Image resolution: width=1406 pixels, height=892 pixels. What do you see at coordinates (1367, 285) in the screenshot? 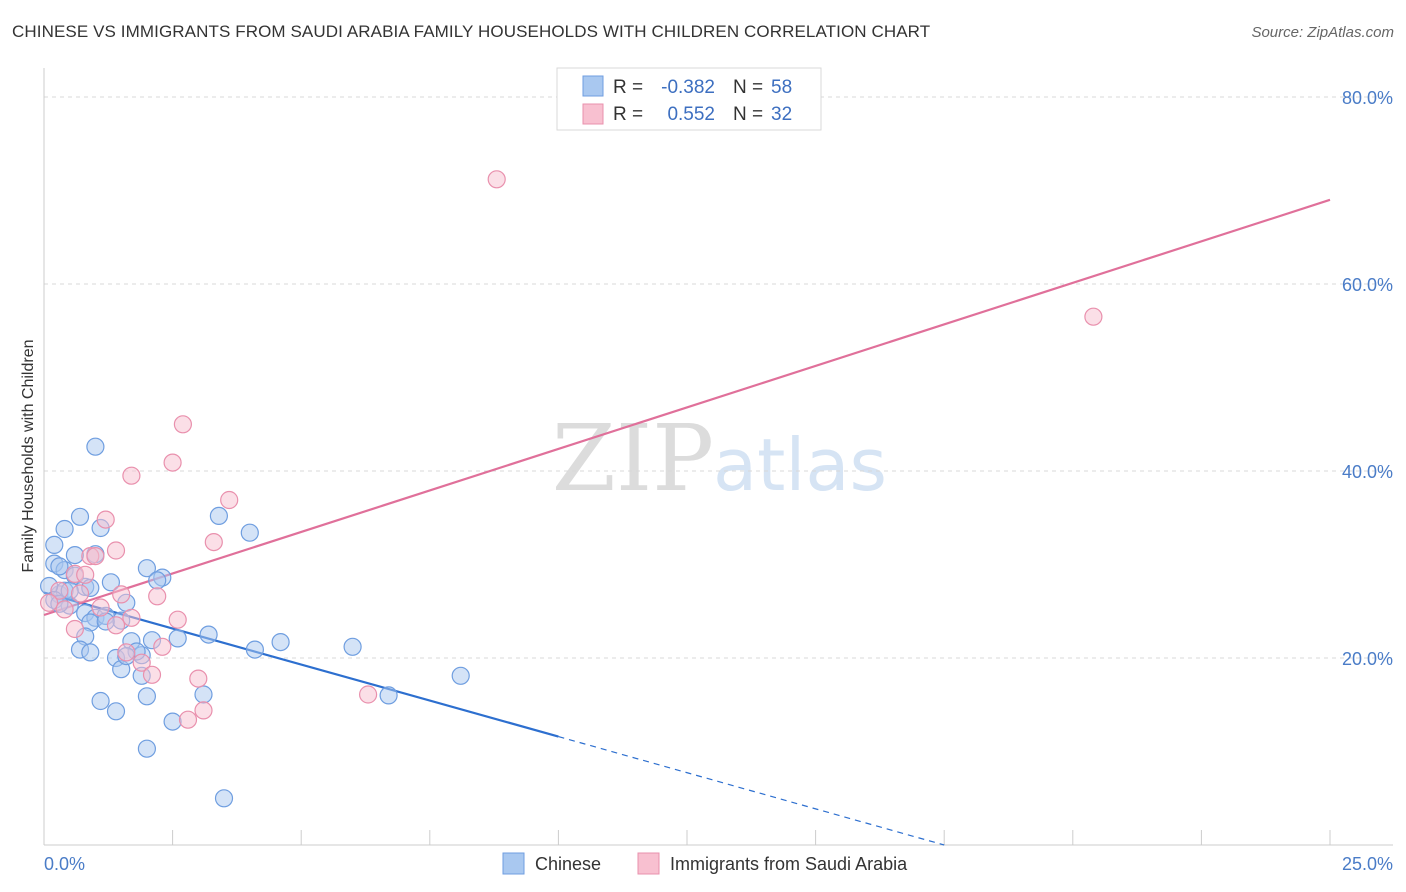
I see `y-tick-label: 60.0%` at bounding box center [1367, 285].